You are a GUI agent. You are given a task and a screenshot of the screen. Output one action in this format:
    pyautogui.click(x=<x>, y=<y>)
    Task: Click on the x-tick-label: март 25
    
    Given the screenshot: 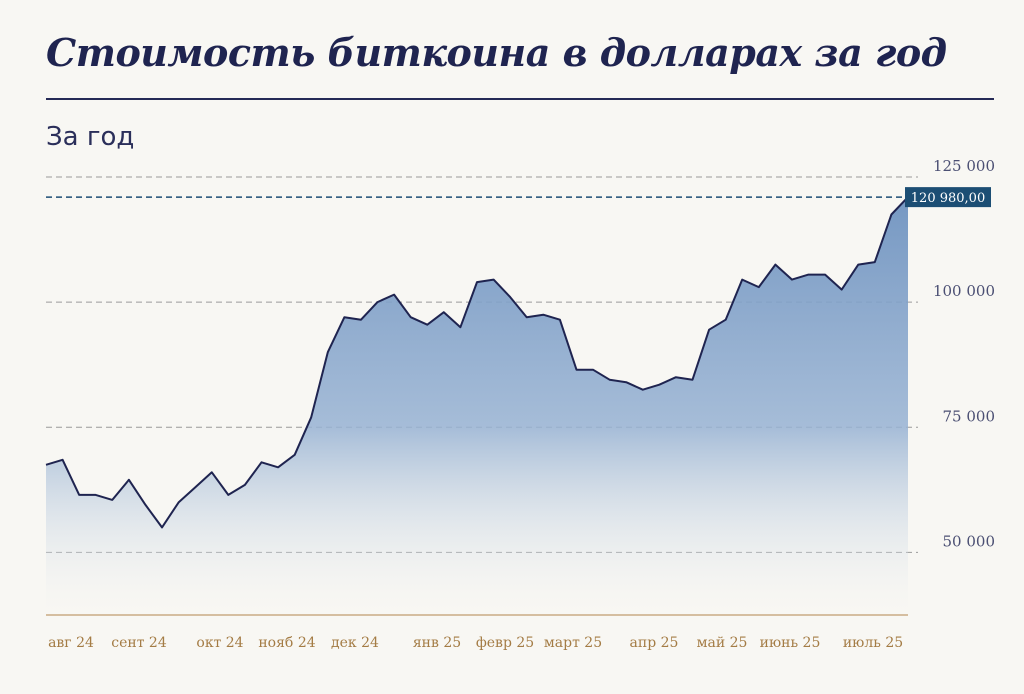 What is the action you would take?
    pyautogui.click(x=573, y=643)
    